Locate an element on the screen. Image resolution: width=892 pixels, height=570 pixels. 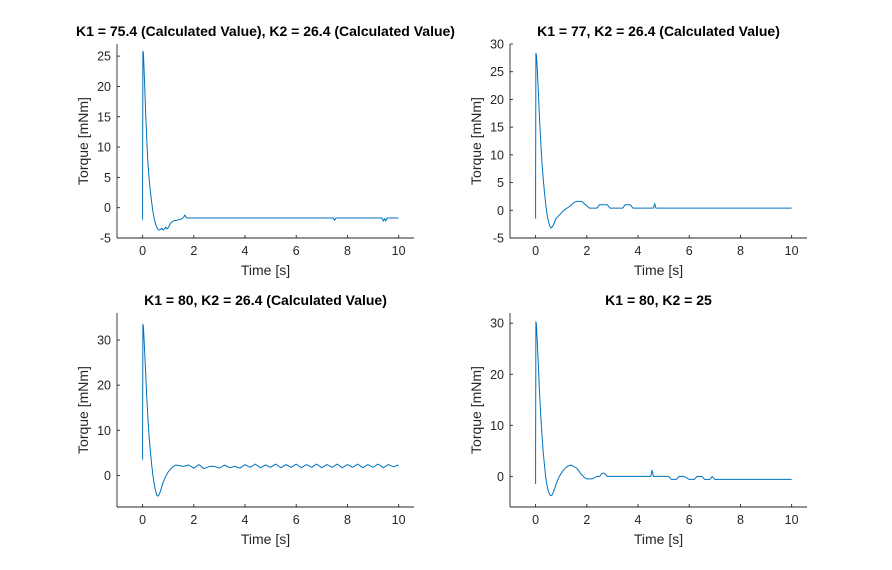
subplot-1-x-tick-label: 0 is located at coordinates (142, 251).